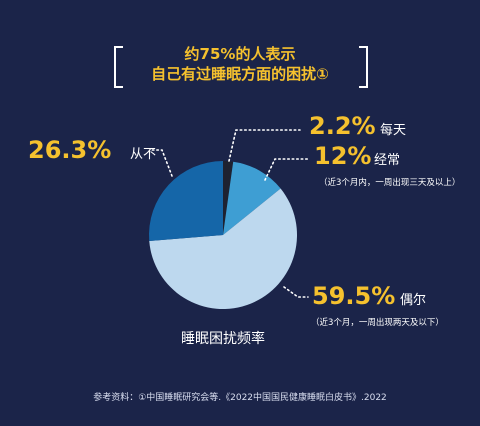 The height and width of the screenshot is (426, 480). I want to click on chart-title: 睡眠困扰频率, so click(223, 338).